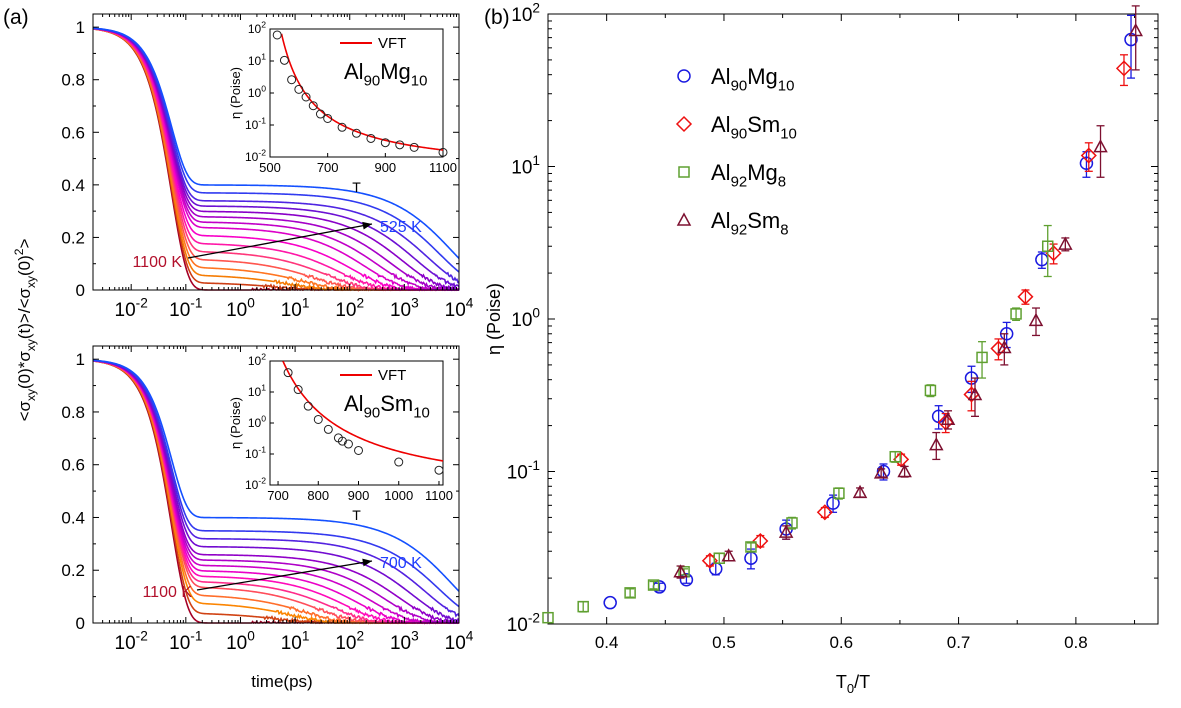 The width and height of the screenshot is (1181, 708). What do you see at coordinates (240, 308) in the screenshot?
I see `x-tick-label: 10⁰` at bounding box center [240, 308].